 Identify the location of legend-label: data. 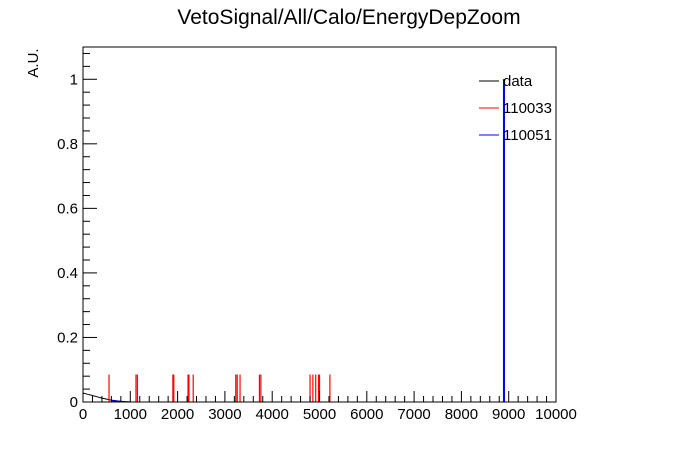
(518, 81).